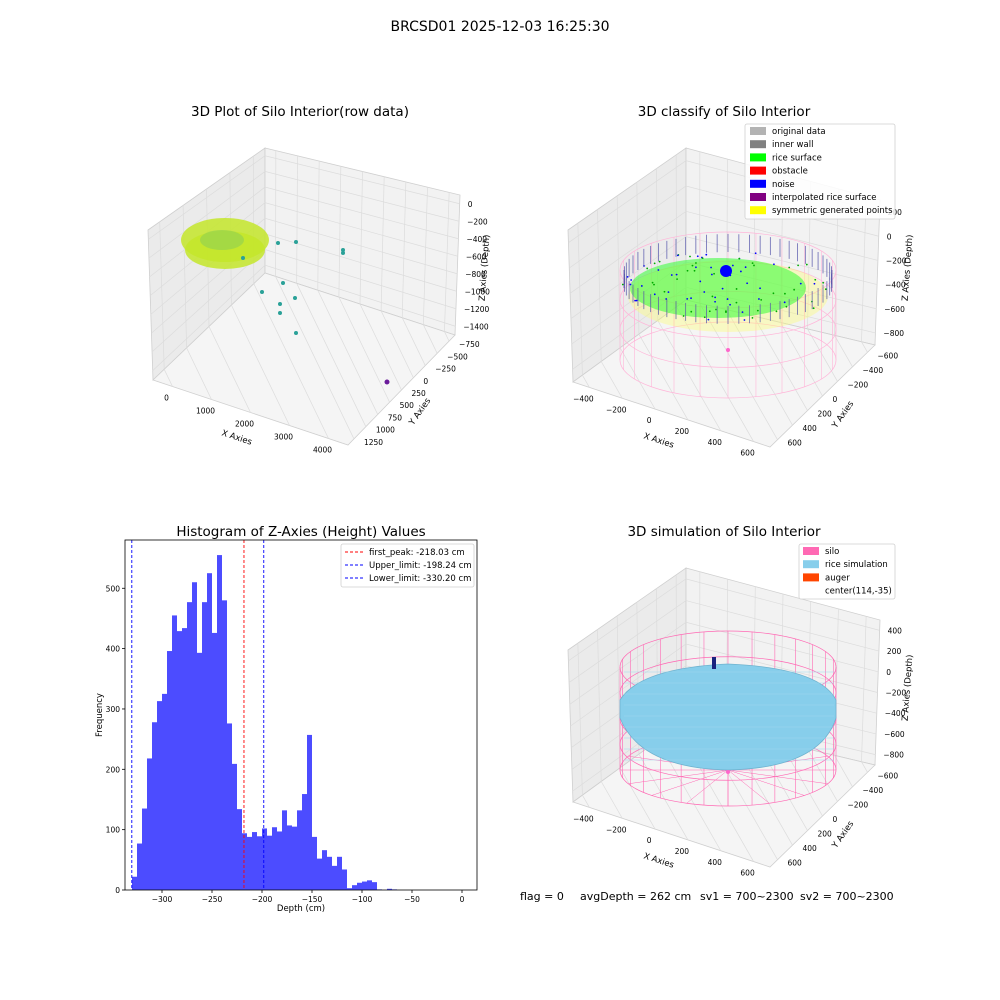  What do you see at coordinates (835, 819) in the screenshot?
I see `simulation-y-tick-label: 0` at bounding box center [835, 819].